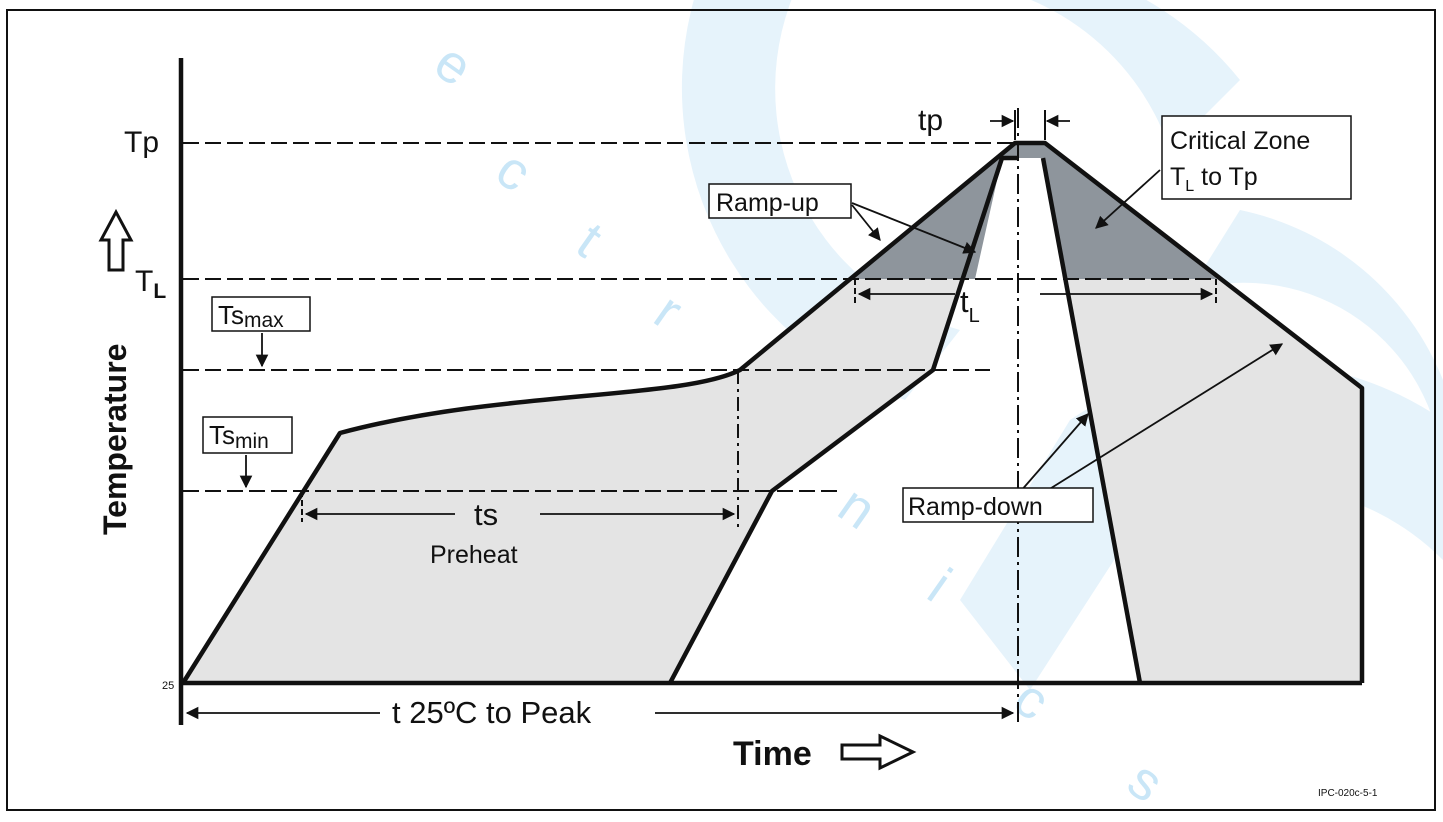 The image size is (1443, 822). What do you see at coordinates (970, 305) in the screenshot?
I see `tl-span-label: tL` at bounding box center [970, 305].